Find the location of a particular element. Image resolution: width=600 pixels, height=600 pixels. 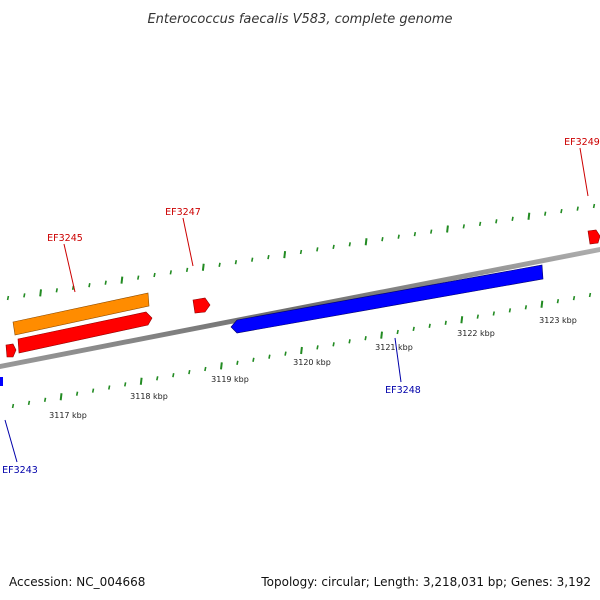

gene-ef3244 is located at coordinates (11, 350).